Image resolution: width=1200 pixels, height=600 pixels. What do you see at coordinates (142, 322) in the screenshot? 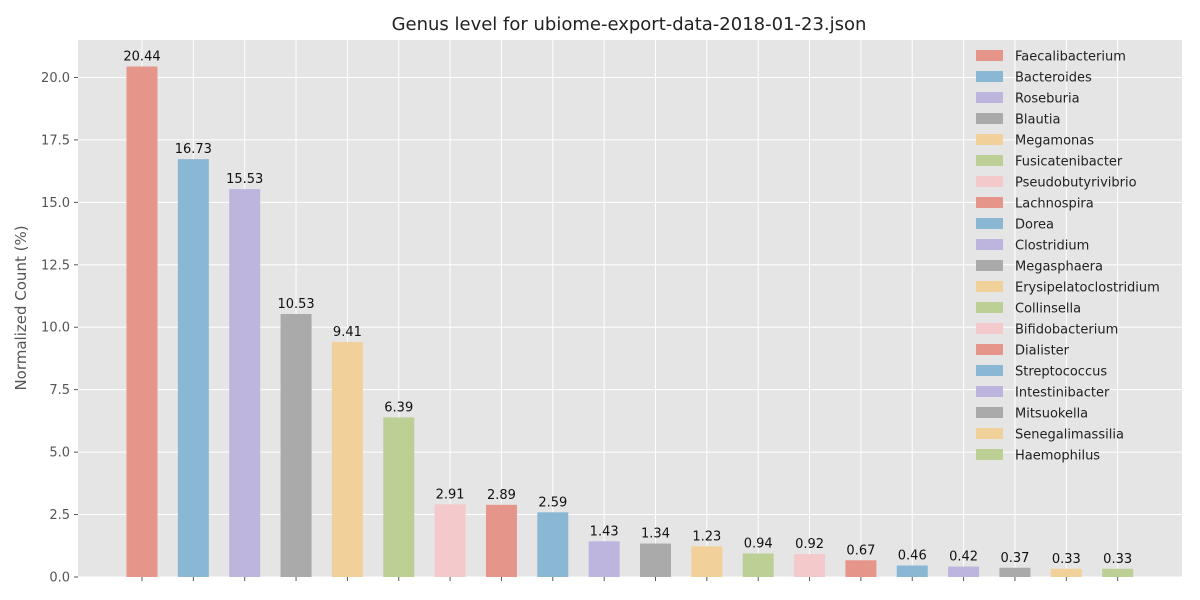
I see `bar-faecalibacterium` at bounding box center [142, 322].